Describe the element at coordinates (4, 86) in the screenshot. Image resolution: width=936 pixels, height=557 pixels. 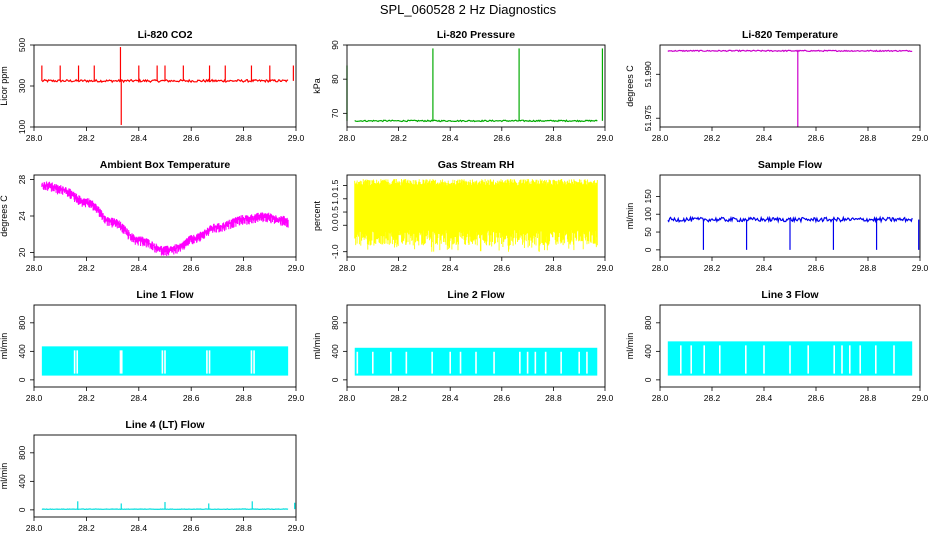
I see `y-axis-label: Licor ppm` at that location.